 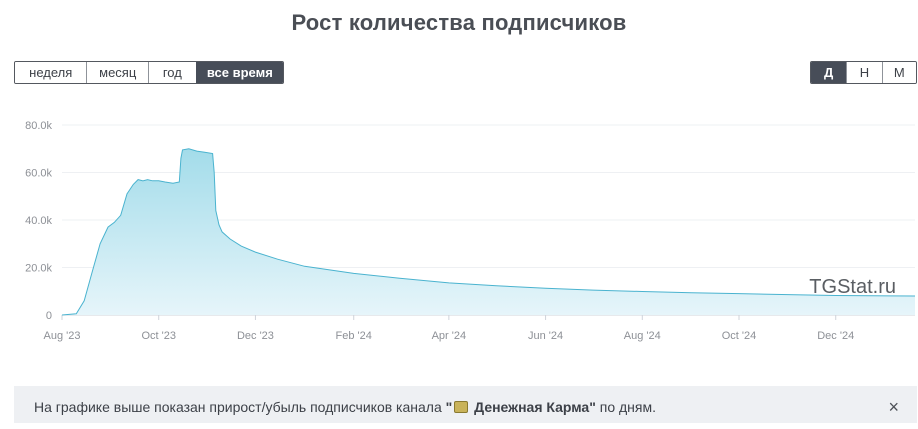 What do you see at coordinates (449, 407) in the screenshot?
I see `notice-quote-open: "` at bounding box center [449, 407].